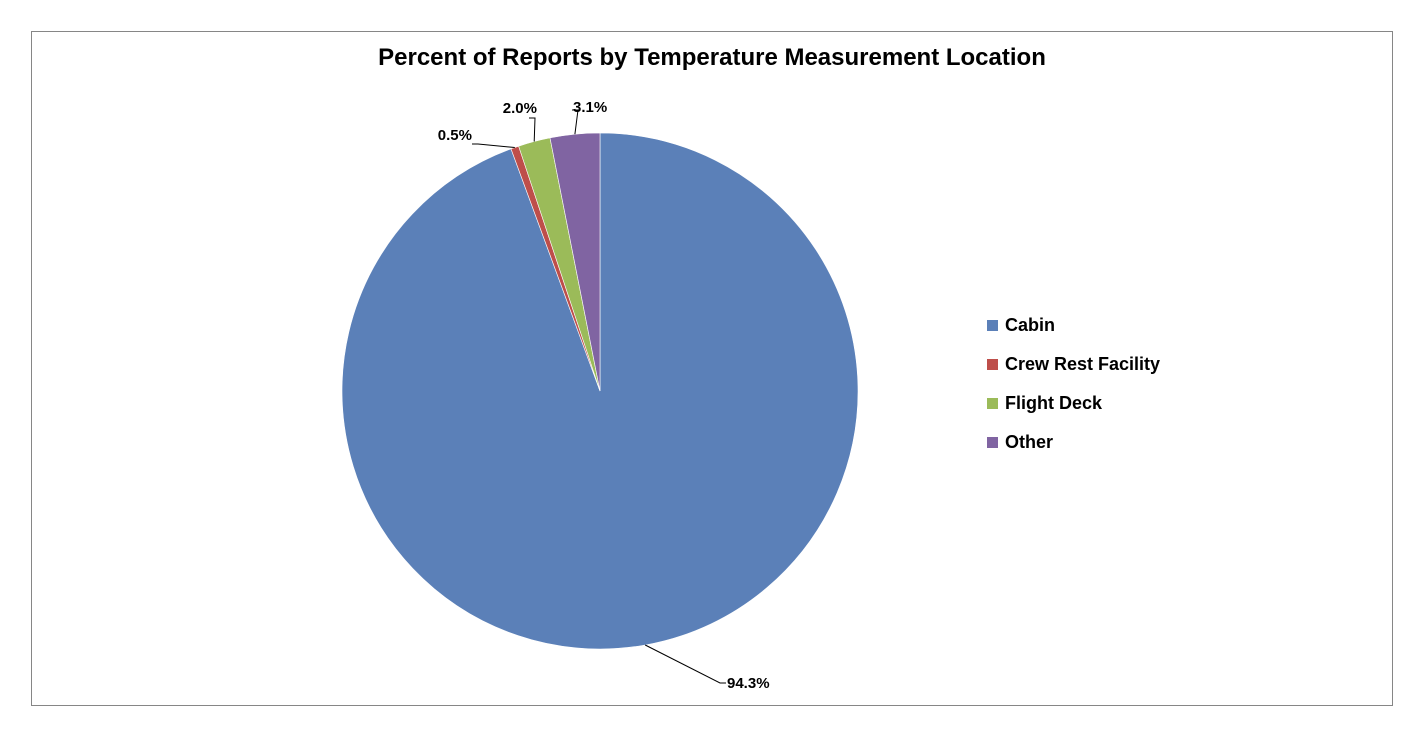 Image resolution: width=1426 pixels, height=744 pixels. I want to click on legend-item-crew-rest-facility: Crew Rest Facility, so click(1073, 364).